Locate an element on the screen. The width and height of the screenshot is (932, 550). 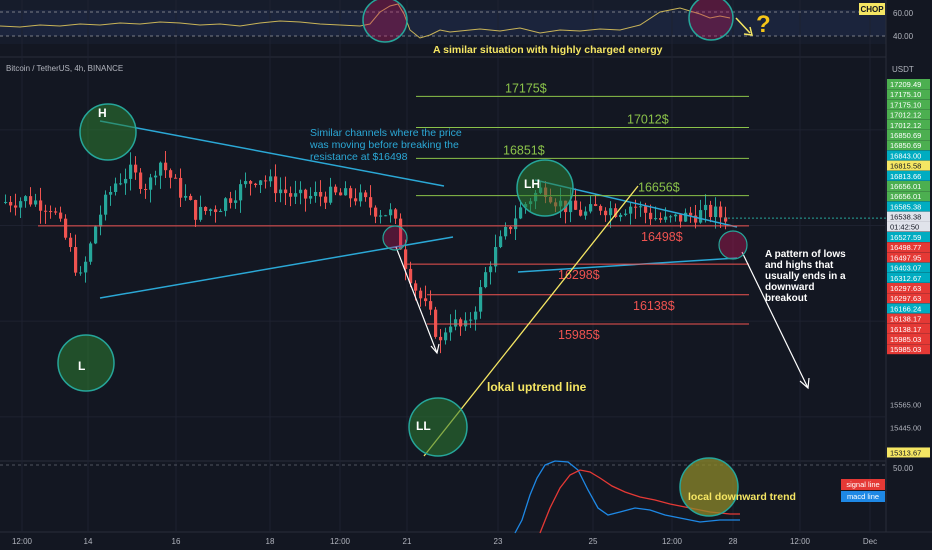
breakout-arrow-head is located at coordinates (804, 383).